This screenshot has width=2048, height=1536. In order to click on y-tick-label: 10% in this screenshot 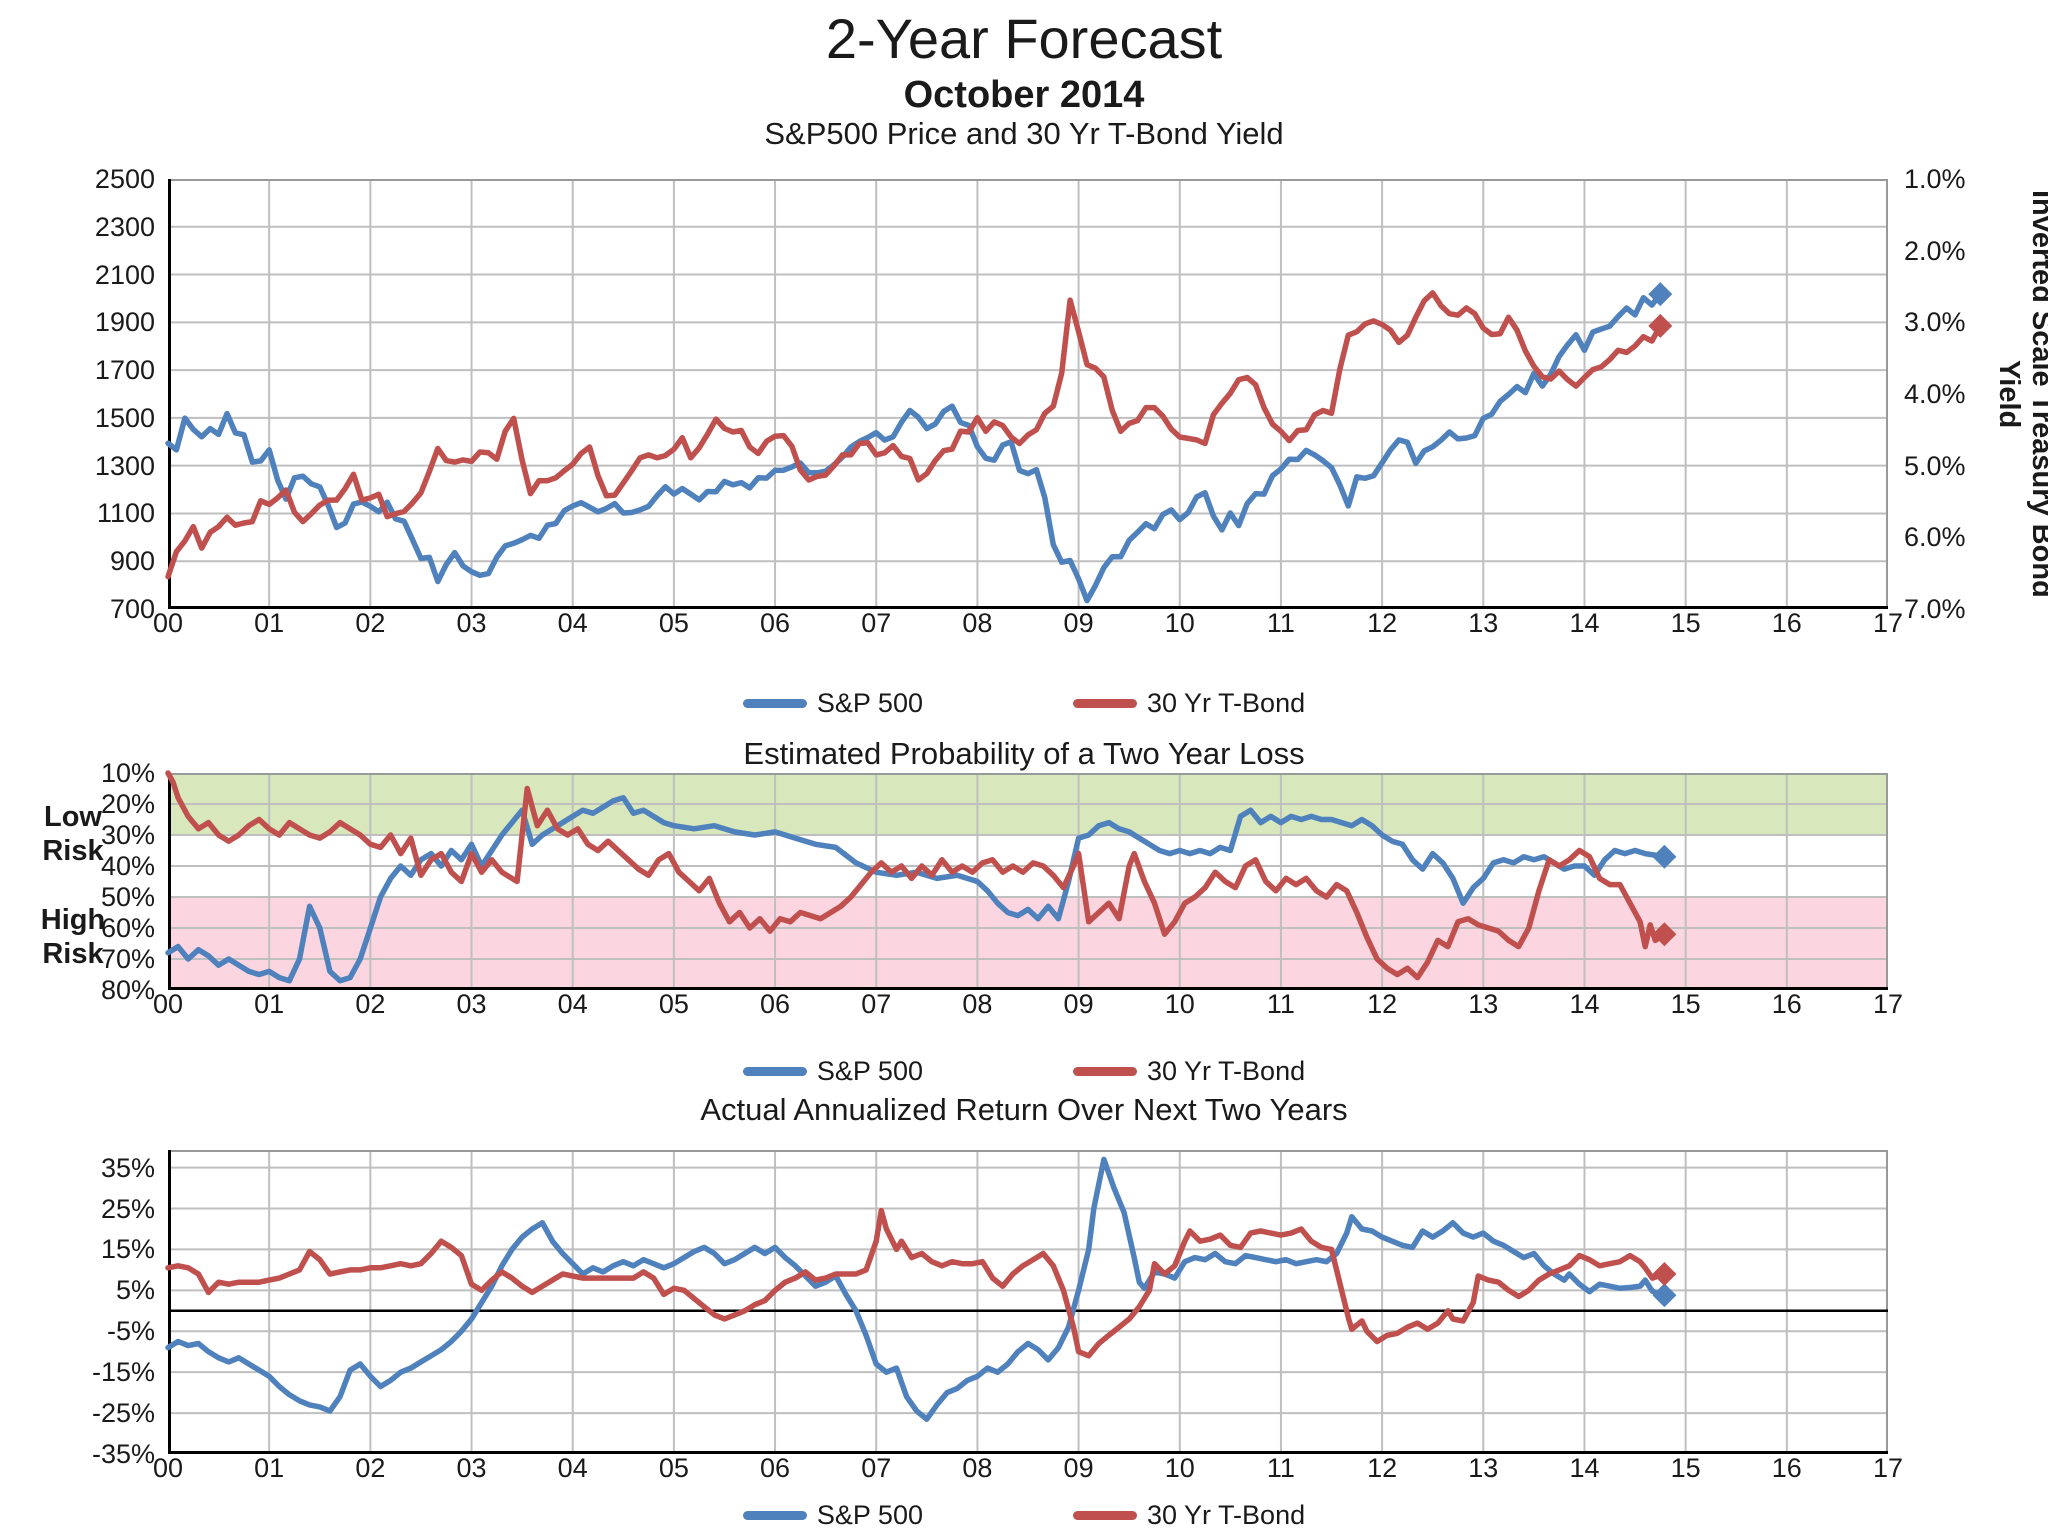, I will do `click(127, 773)`.